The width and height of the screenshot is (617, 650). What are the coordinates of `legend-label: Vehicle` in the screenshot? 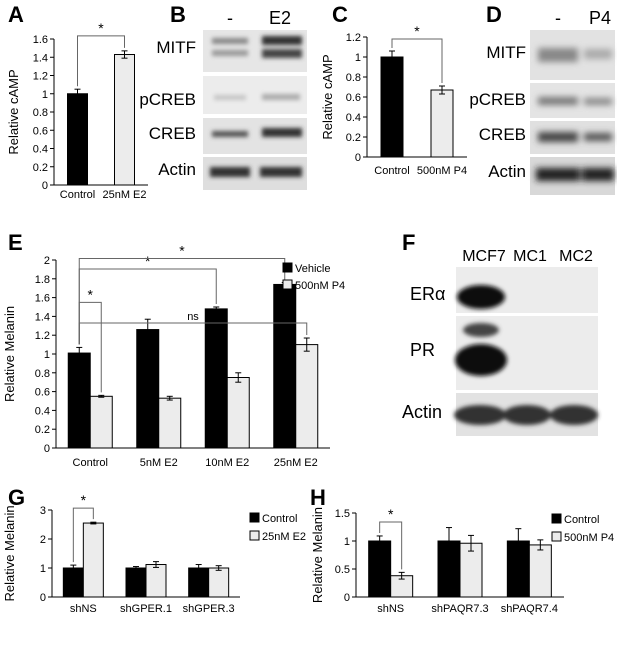 It's located at (312, 269).